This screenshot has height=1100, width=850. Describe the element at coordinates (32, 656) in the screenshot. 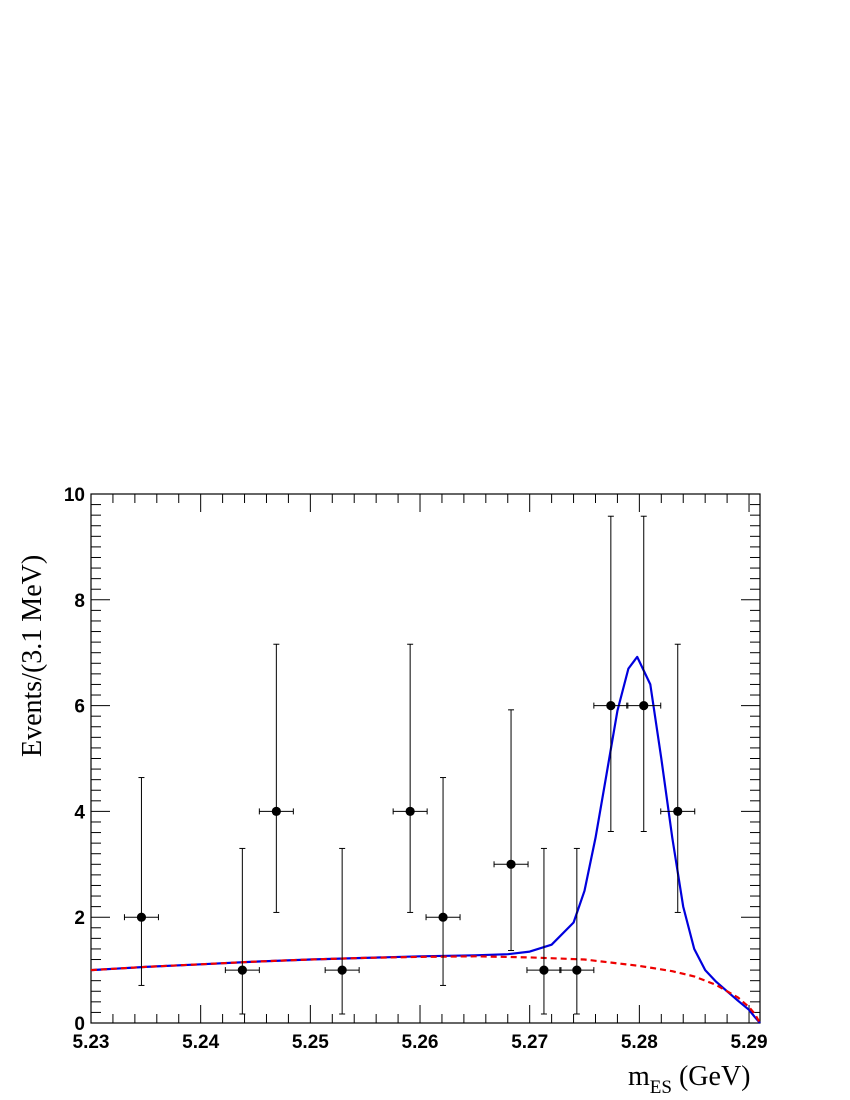

I see `y-axis-title: Events/(3.1 MeV)` at that location.